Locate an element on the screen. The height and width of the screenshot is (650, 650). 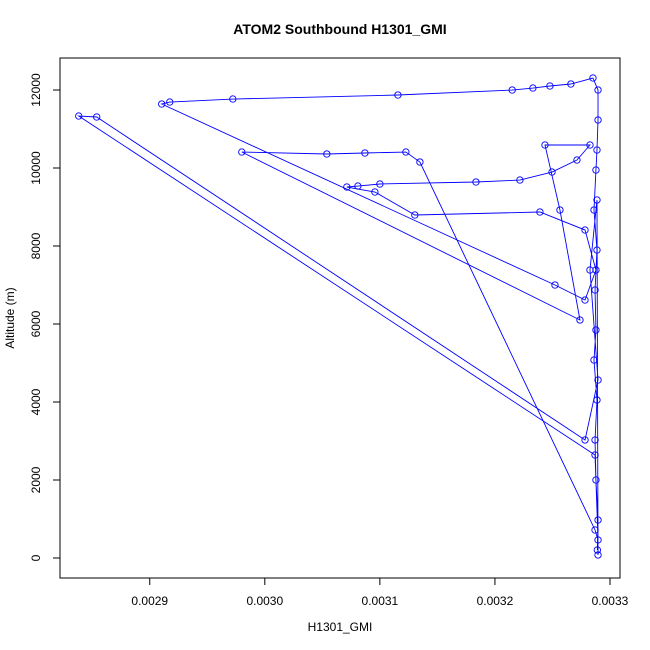
x-tick-label: 0.0030 is located at coordinates (264, 601).